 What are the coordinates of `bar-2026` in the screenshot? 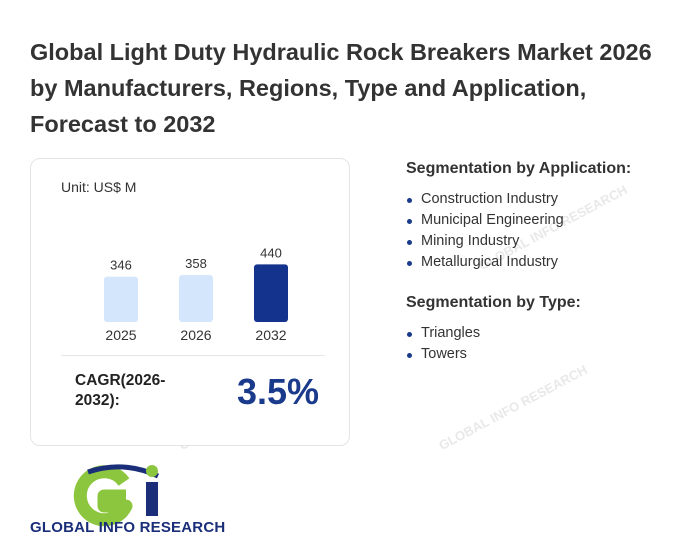 It's located at (196, 298).